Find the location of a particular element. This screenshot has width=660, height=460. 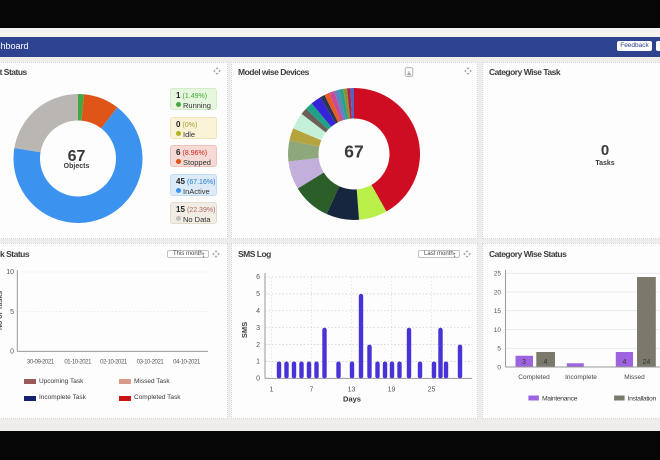

svg-text: Maintenance is located at coordinates (560, 398).